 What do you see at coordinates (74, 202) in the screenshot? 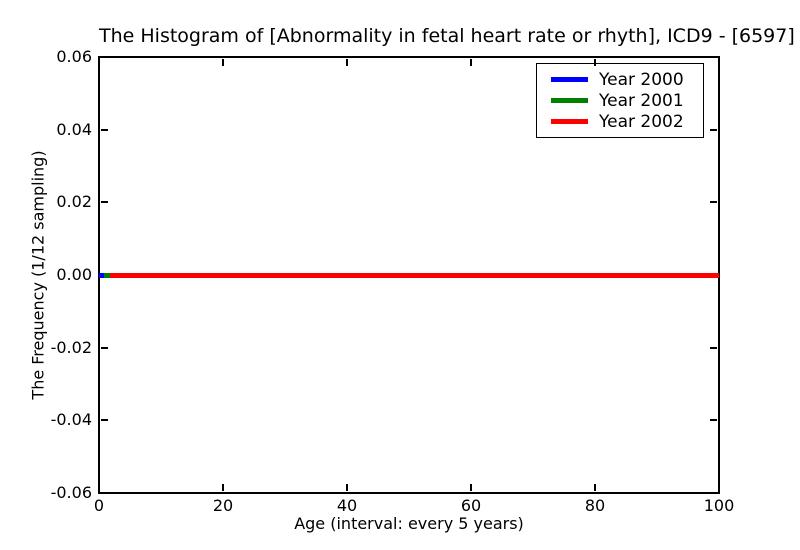
I see `y-tick-label: 0.02` at bounding box center [74, 202].